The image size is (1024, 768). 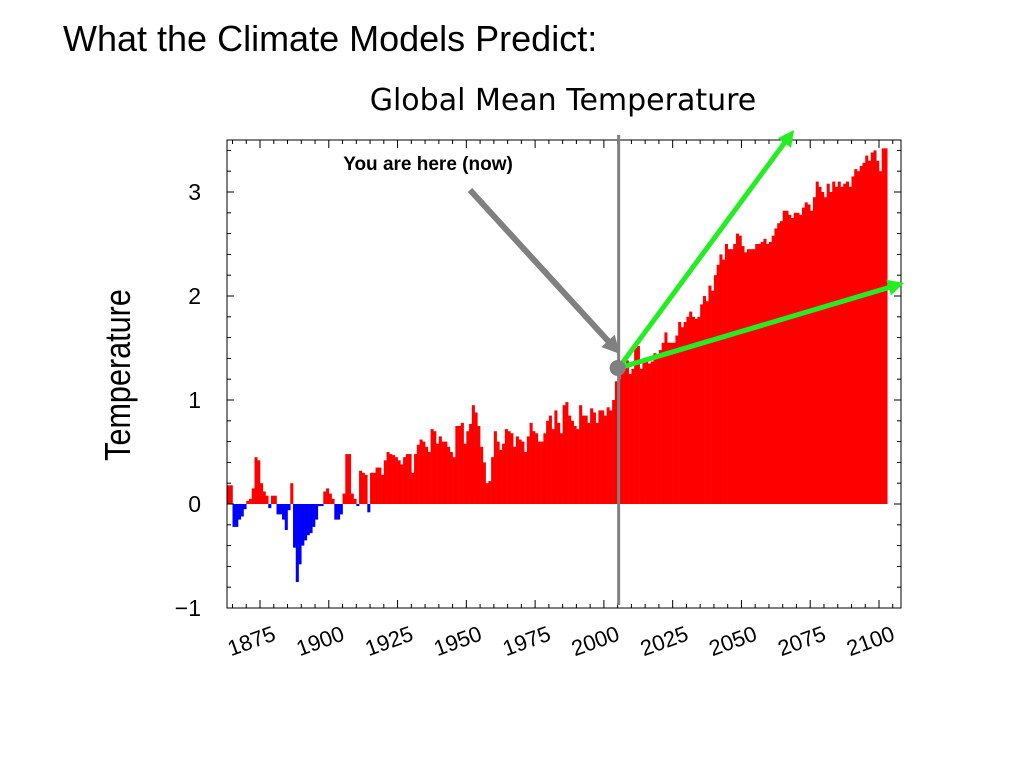 I want to click on x-tick-label: 1950, so click(x=457, y=641).